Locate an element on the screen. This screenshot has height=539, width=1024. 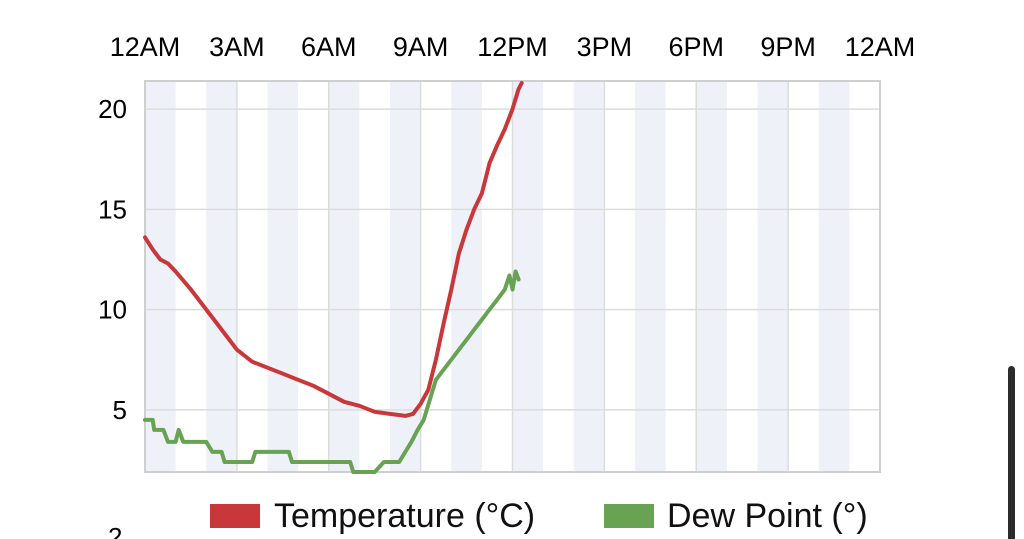
y-tick-label: 15 is located at coordinates (112, 209).